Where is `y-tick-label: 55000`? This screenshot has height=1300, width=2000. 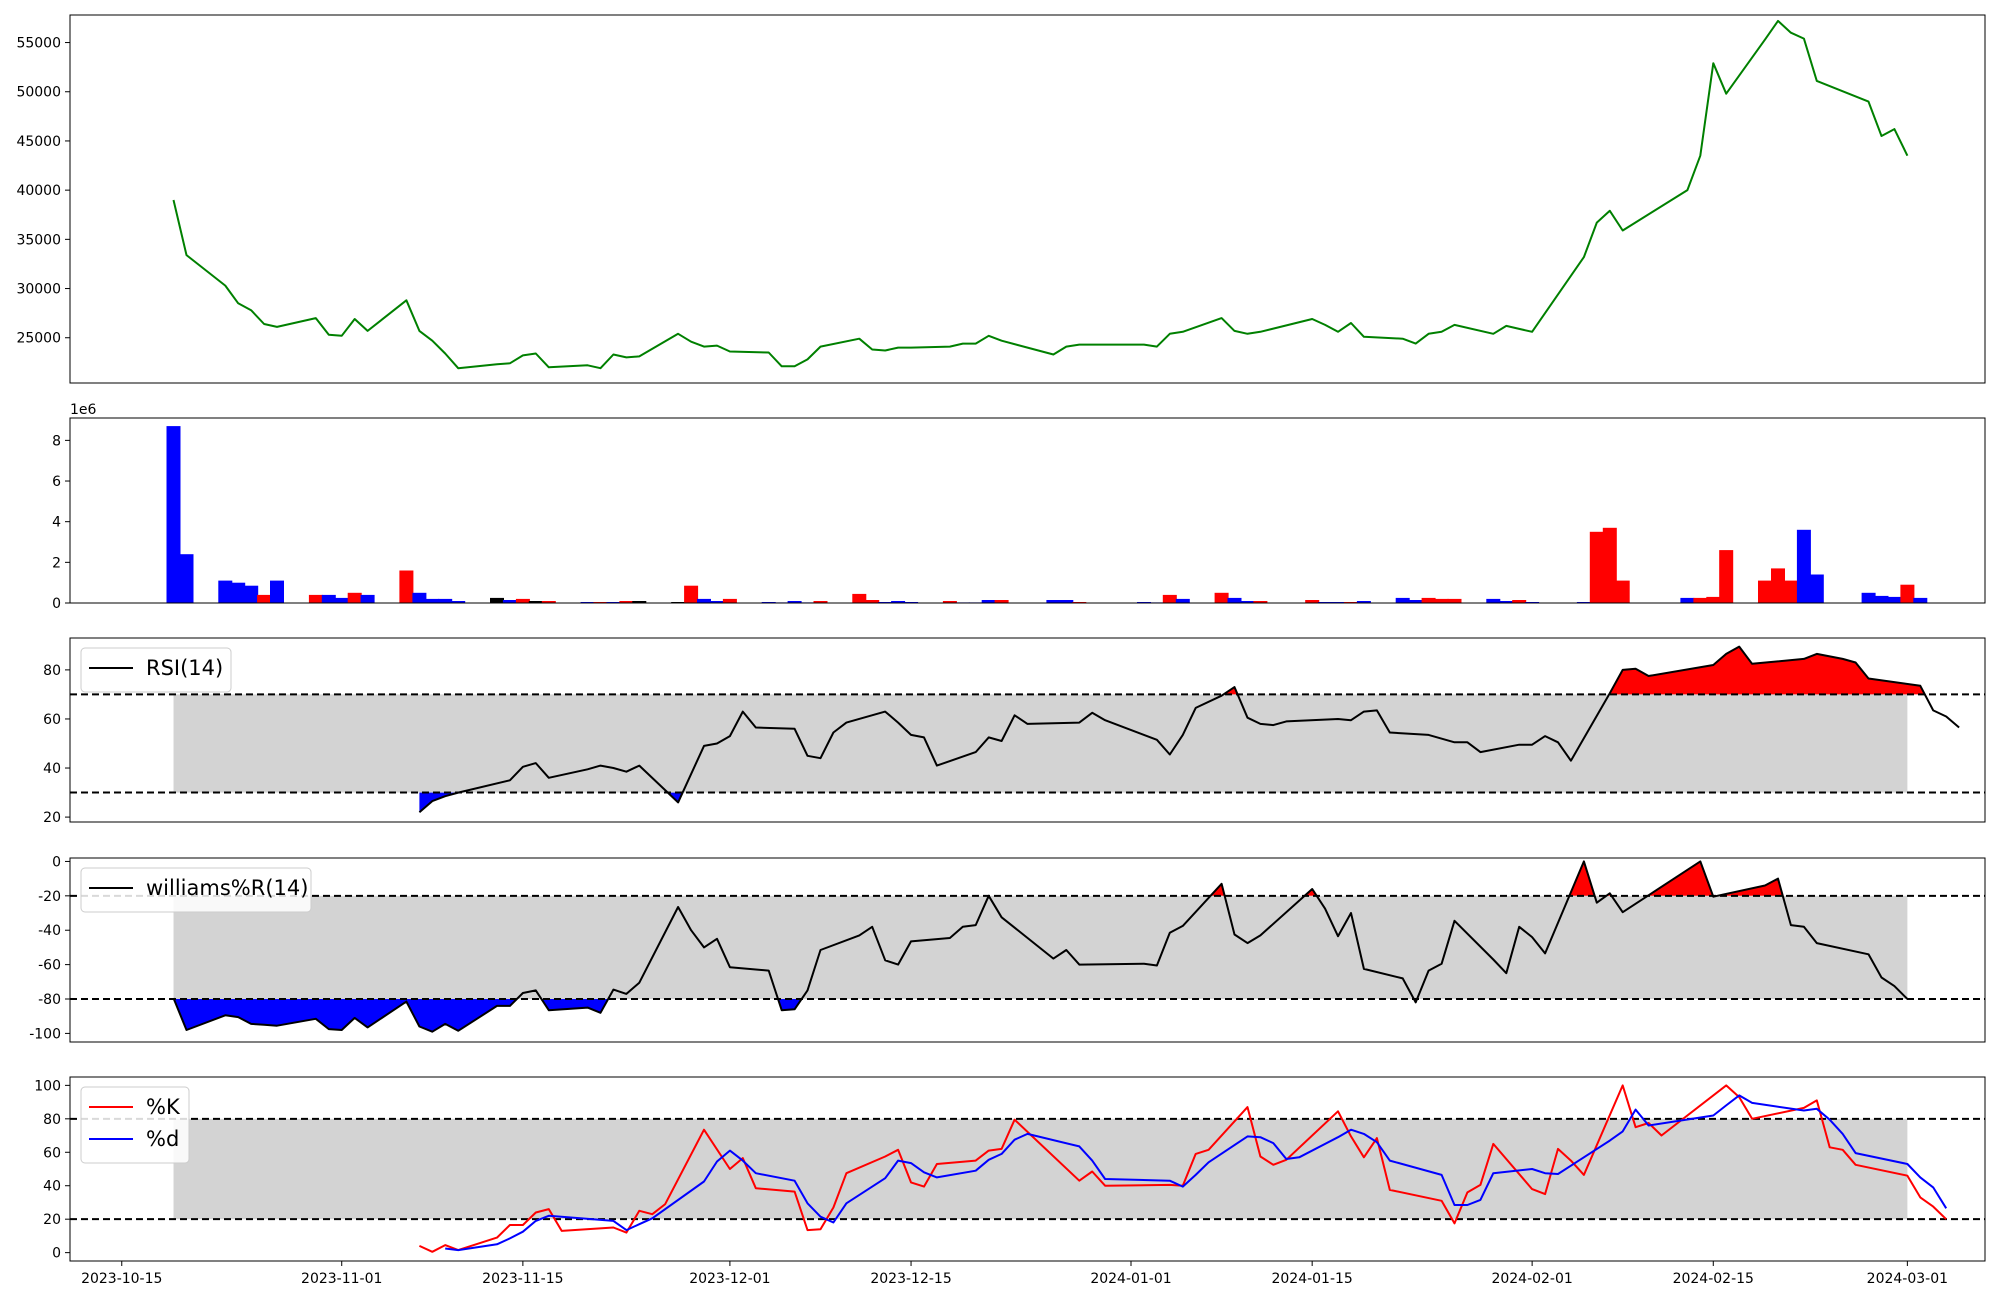
y-tick-label: 55000 is located at coordinates (38, 44).